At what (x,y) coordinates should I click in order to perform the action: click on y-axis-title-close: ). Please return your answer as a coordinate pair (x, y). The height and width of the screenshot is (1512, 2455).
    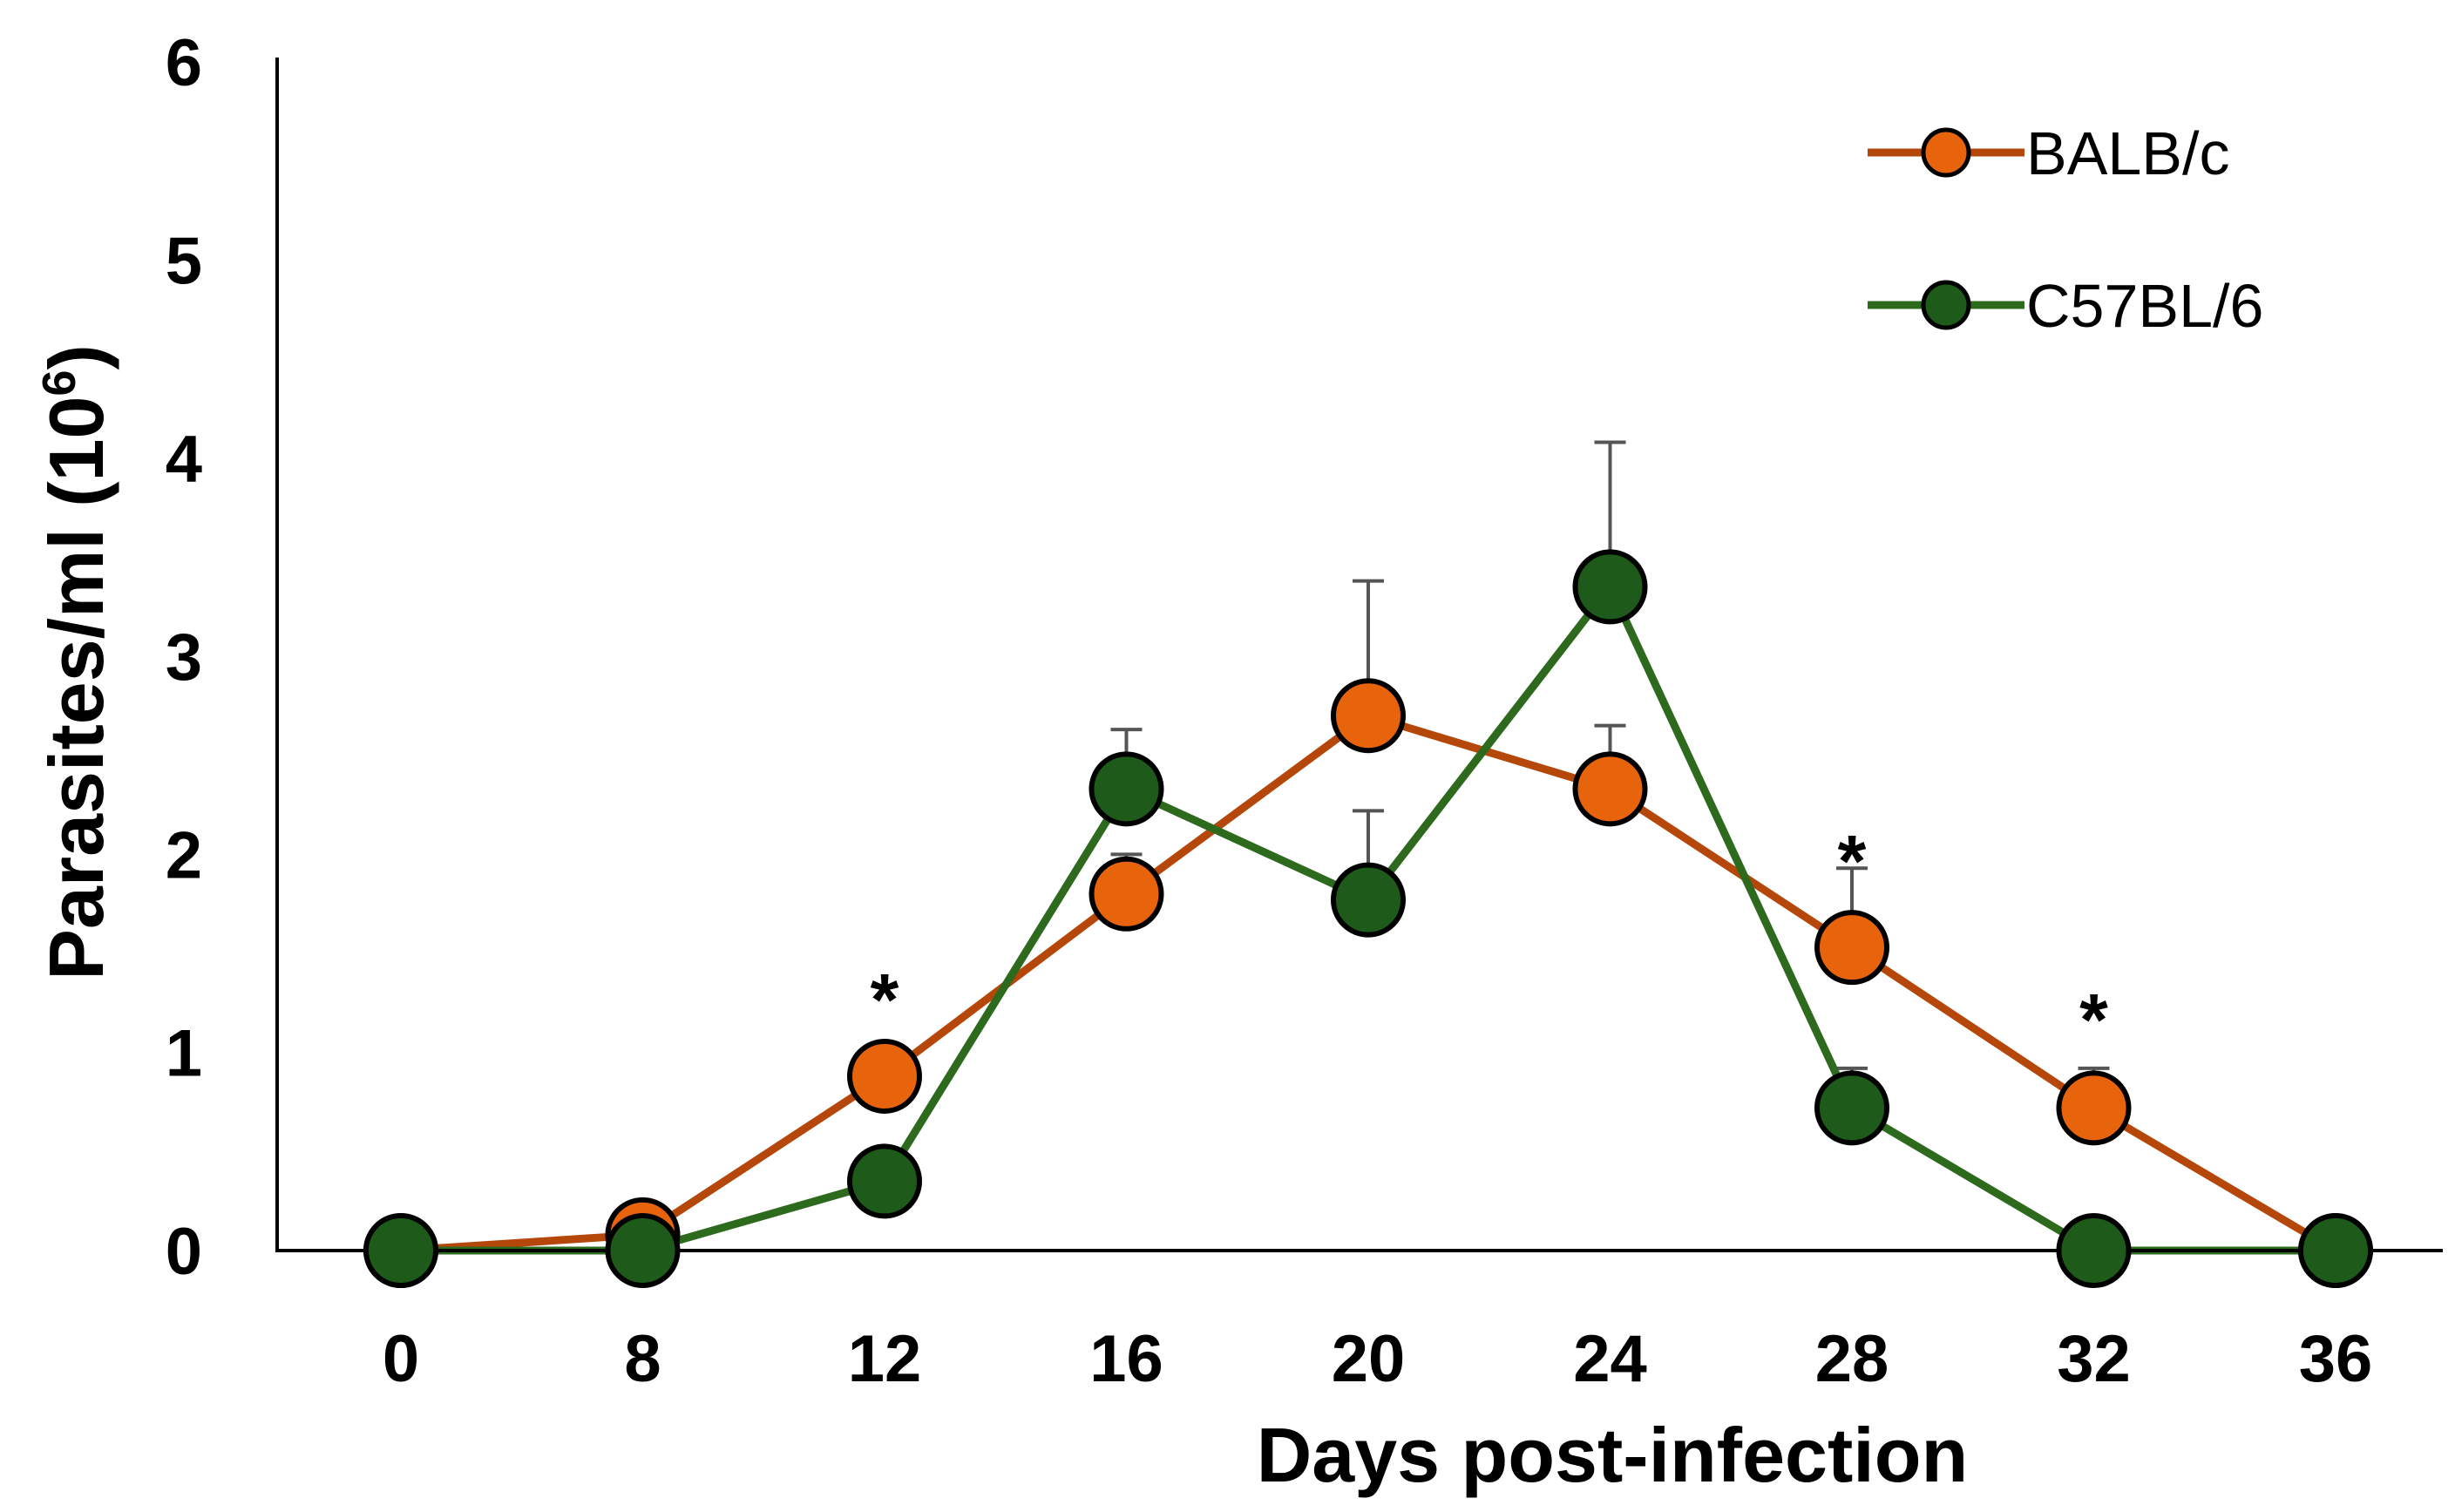
    Looking at the image, I should click on (76, 357).